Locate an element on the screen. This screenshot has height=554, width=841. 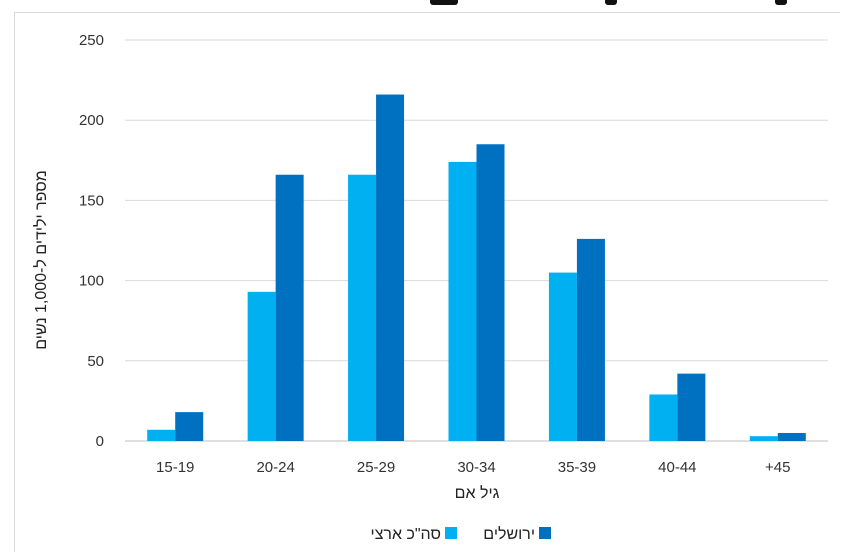
y-tick-labels: 0 50 100 150 200 250 is located at coordinates (91, 241).